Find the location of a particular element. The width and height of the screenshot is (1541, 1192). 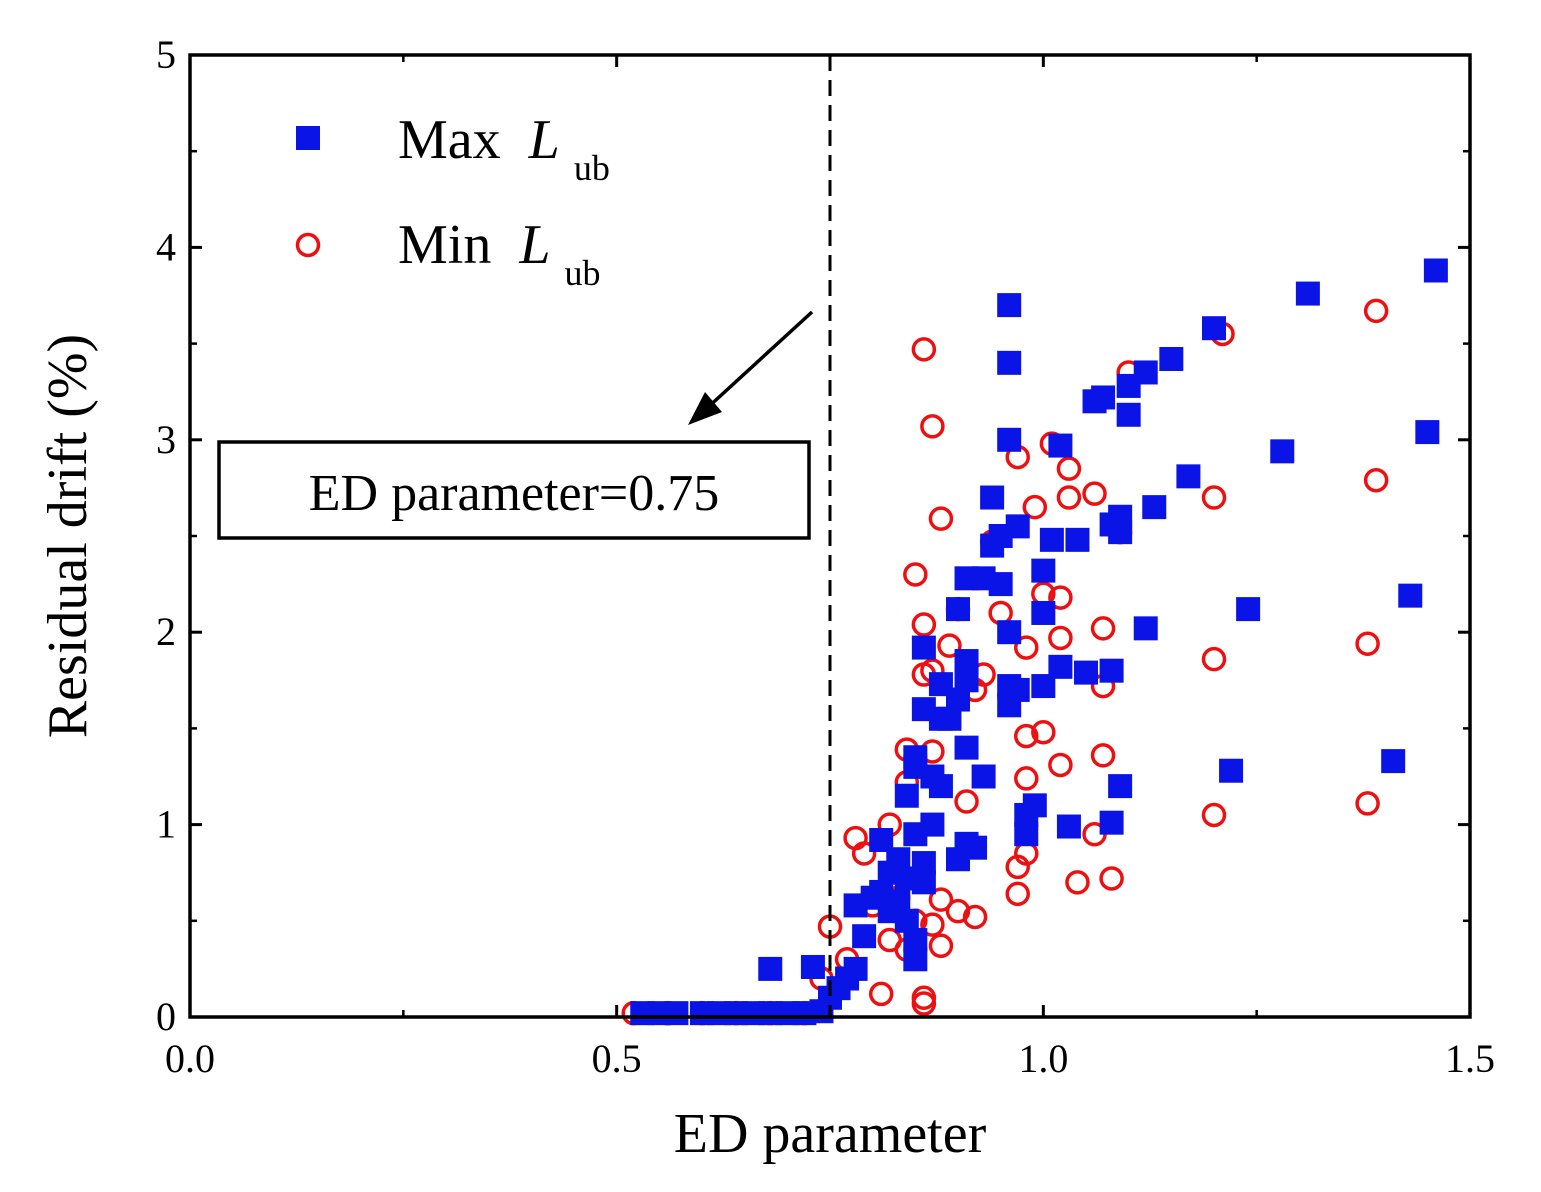

y-tick-label: 0 is located at coordinates (166, 1016).